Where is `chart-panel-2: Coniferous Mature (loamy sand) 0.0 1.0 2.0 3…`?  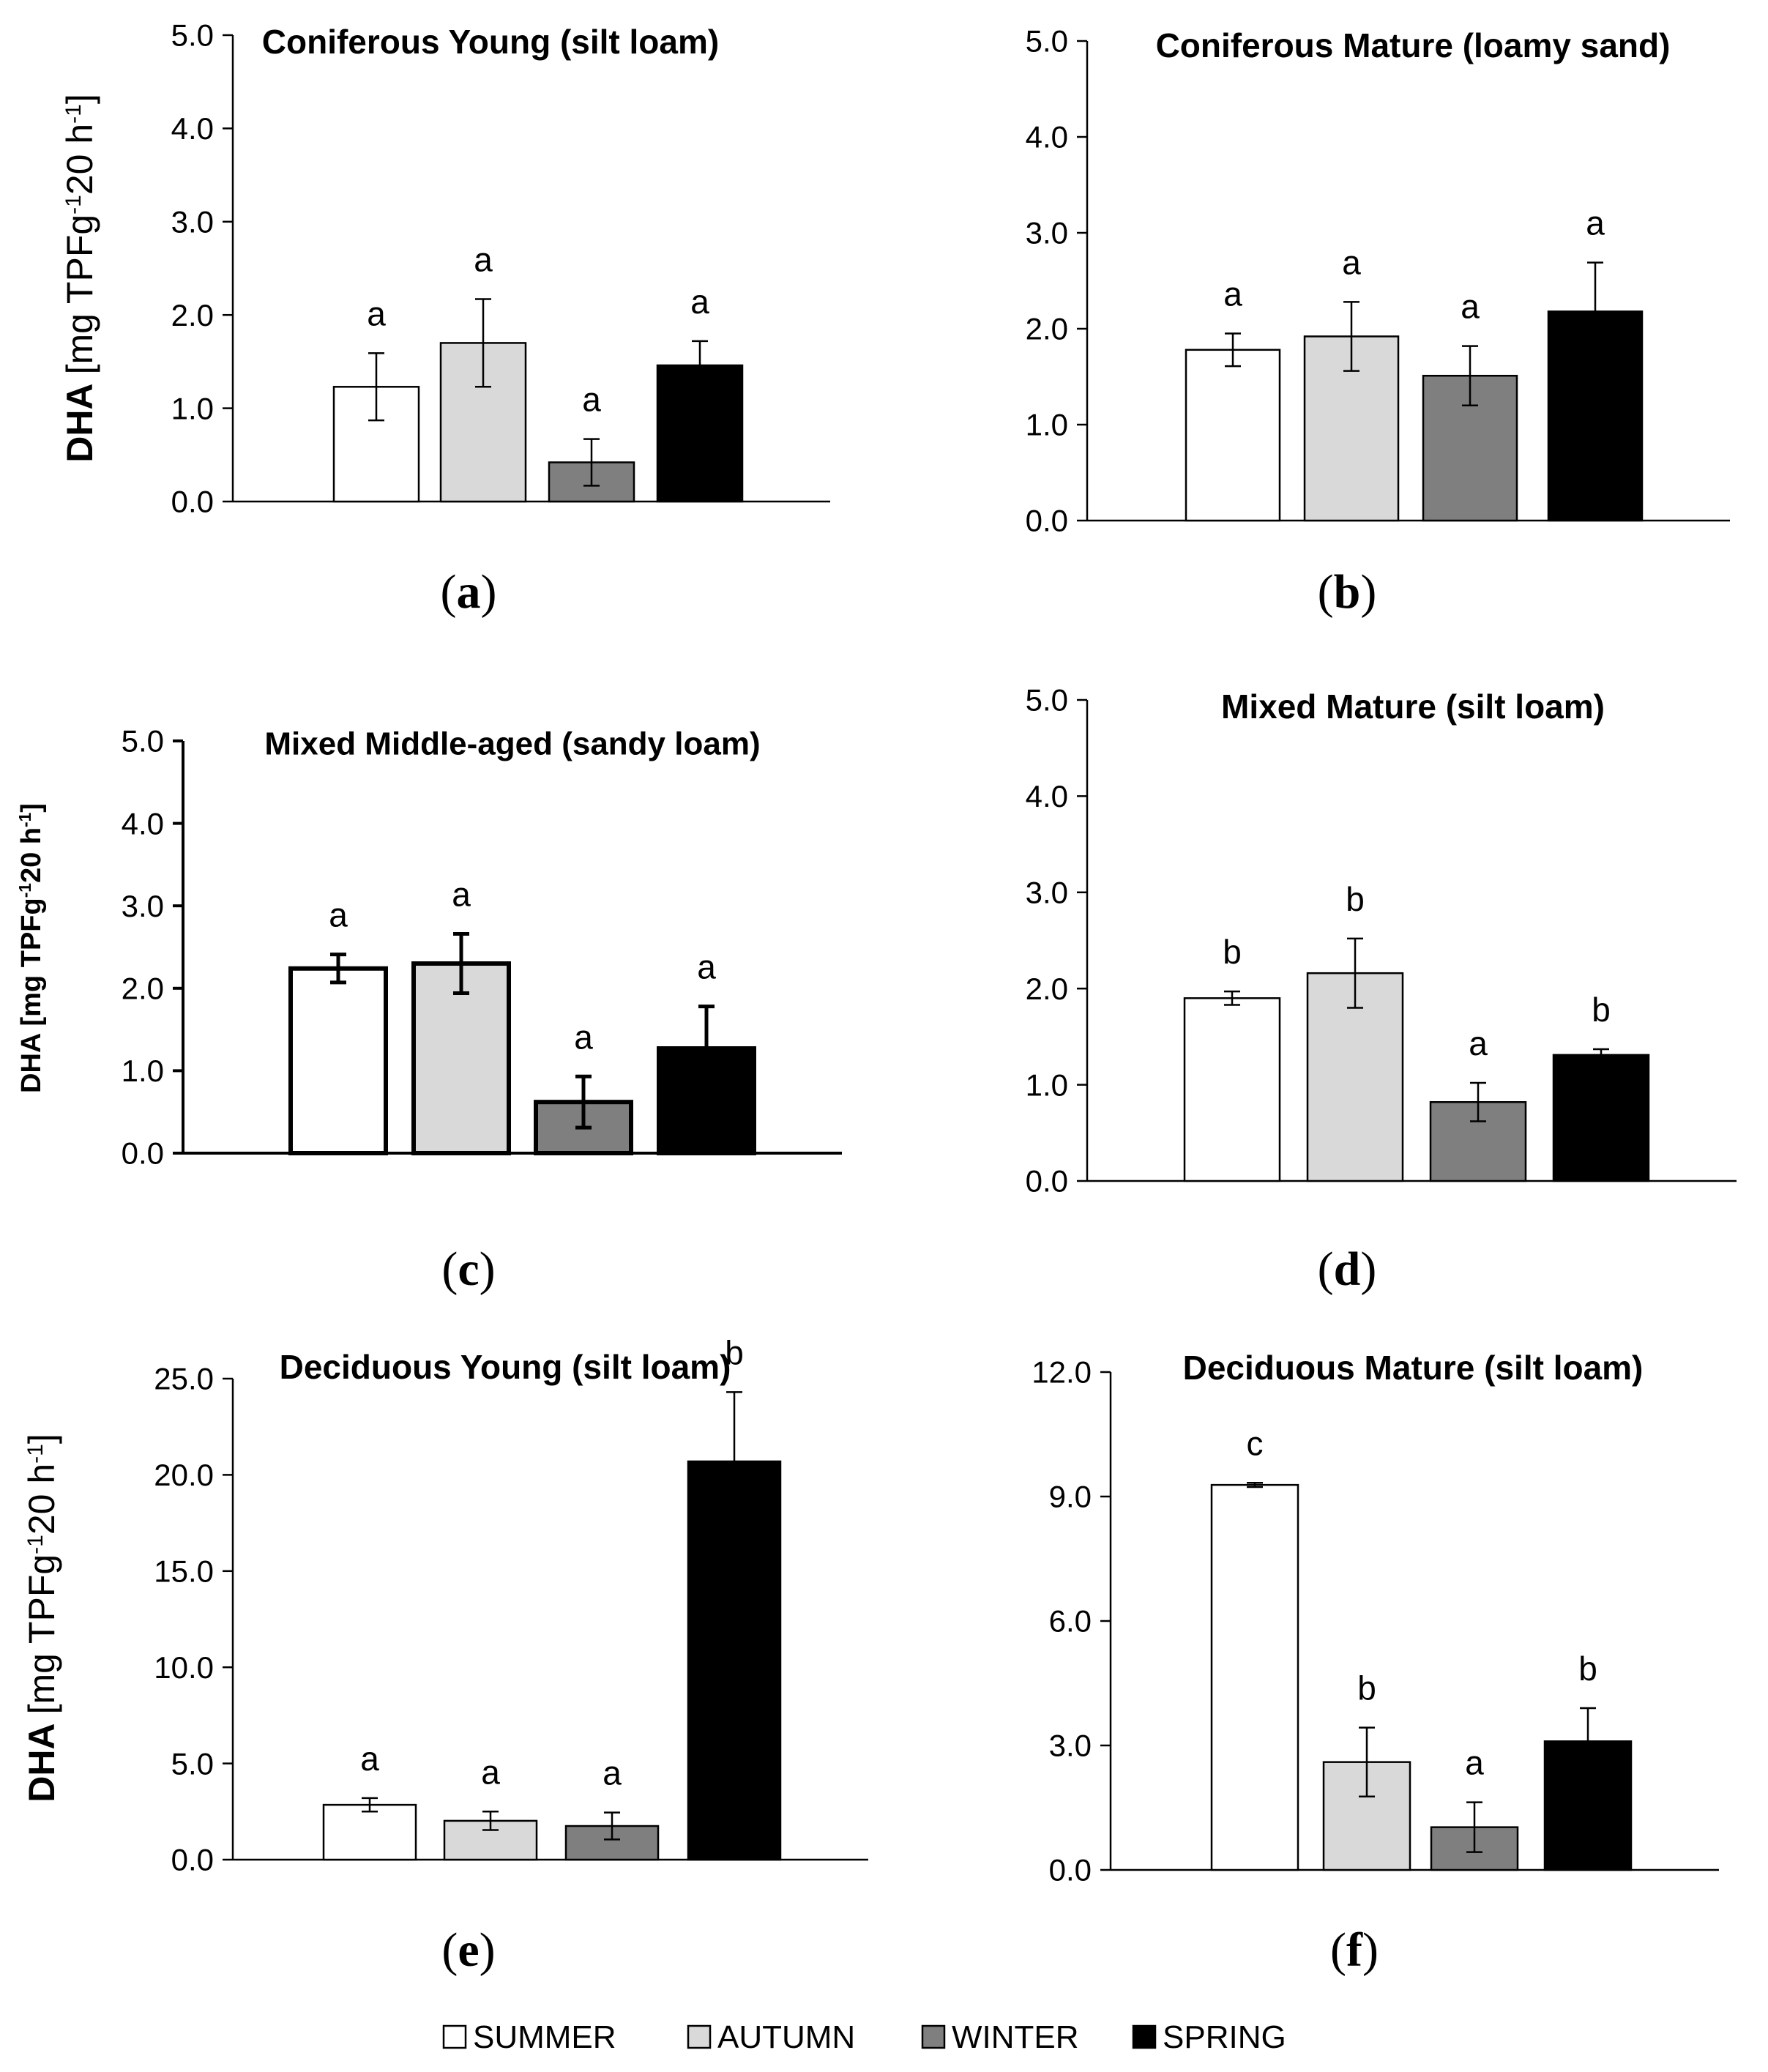 chart-panel-2: Coniferous Mature (loamy sand) 0.0 1.0 2.0 3… is located at coordinates (1378, 321).